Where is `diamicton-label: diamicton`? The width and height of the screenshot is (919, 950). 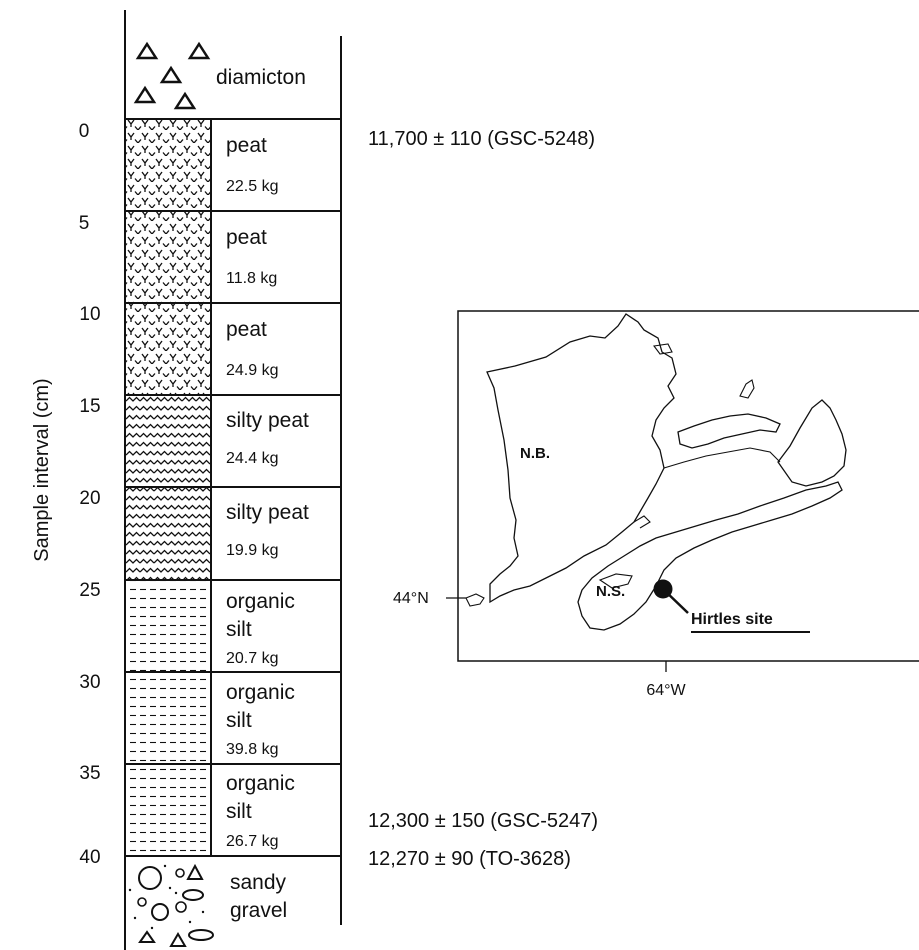
diamicton-label: diamicton is located at coordinates (261, 77).